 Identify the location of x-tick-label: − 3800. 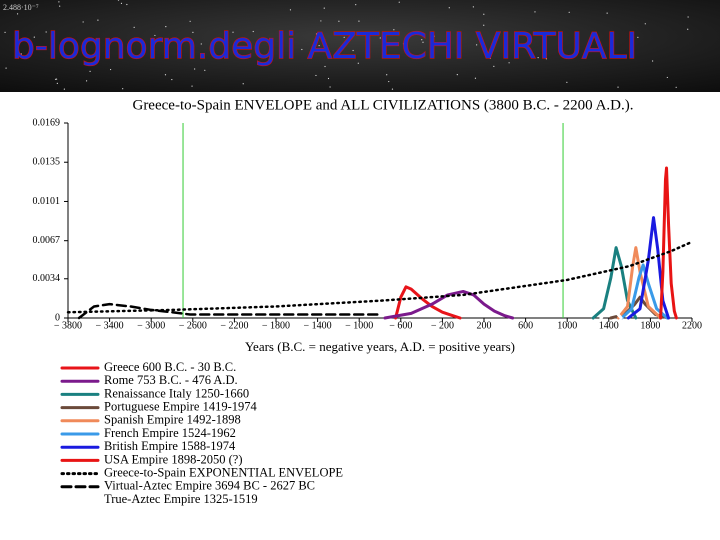
(68, 325).